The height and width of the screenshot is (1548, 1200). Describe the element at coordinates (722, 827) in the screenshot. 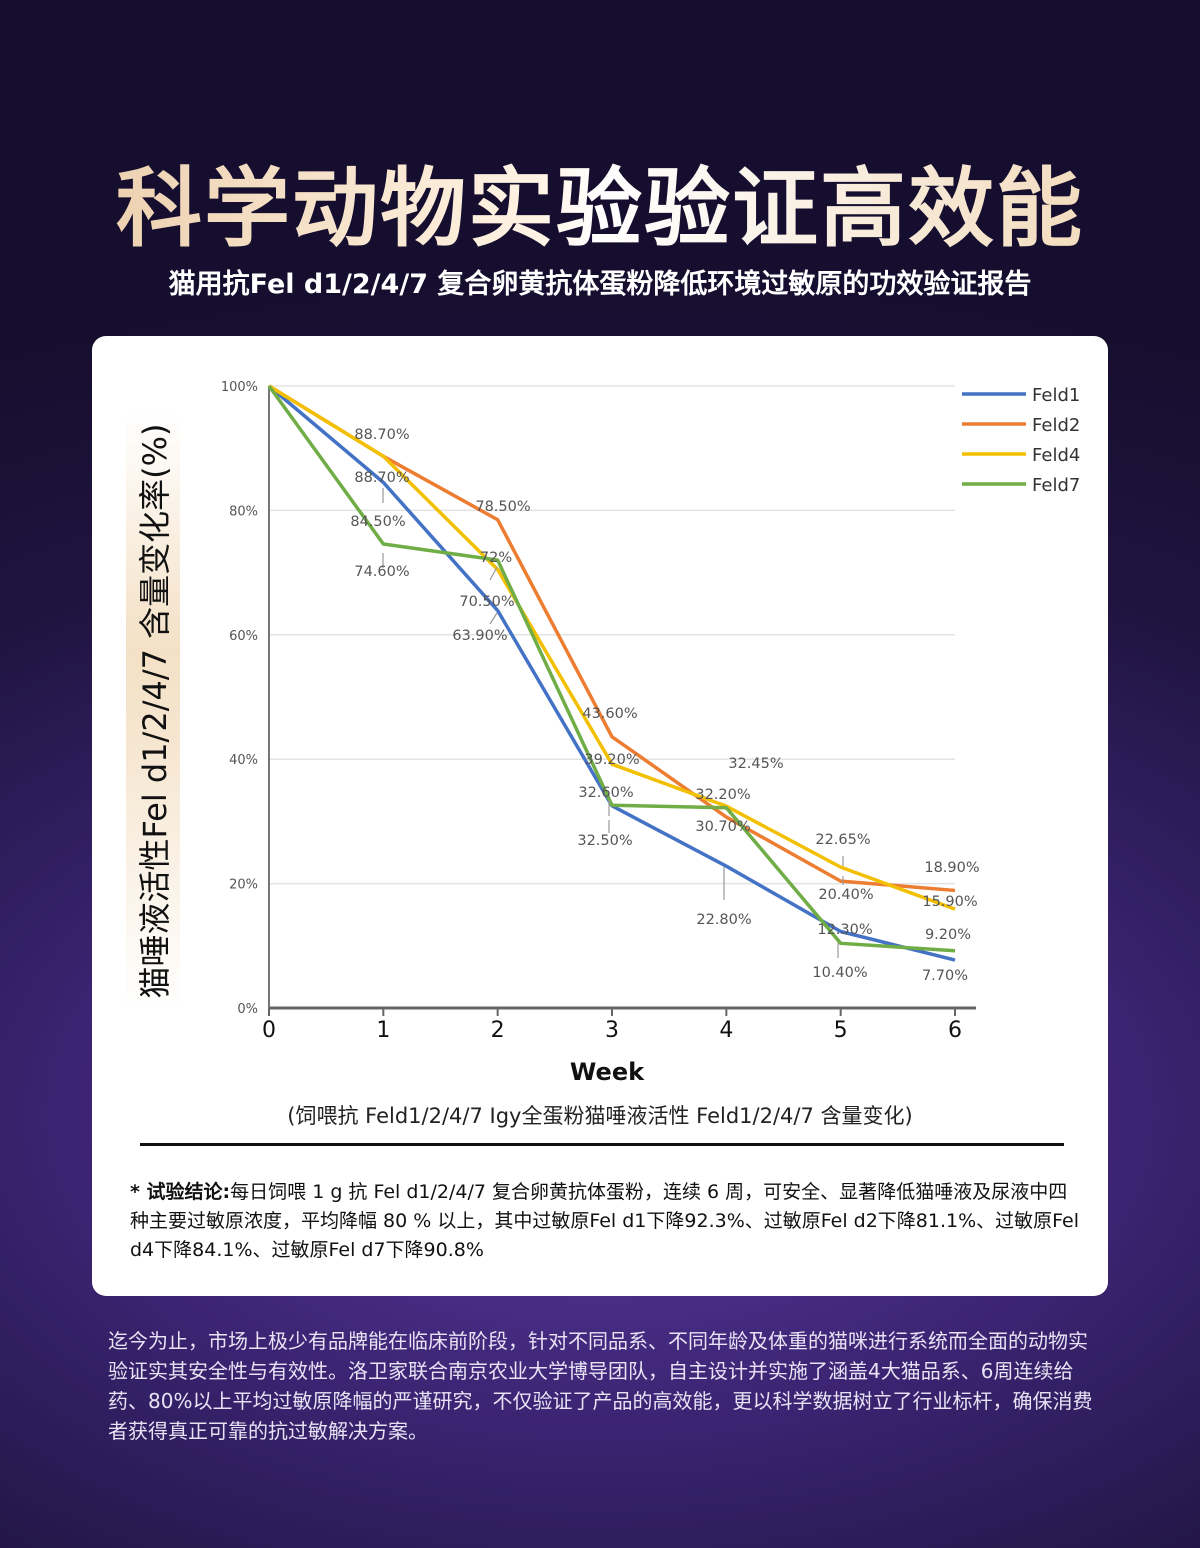

I see `data-label: 30.70%` at that location.